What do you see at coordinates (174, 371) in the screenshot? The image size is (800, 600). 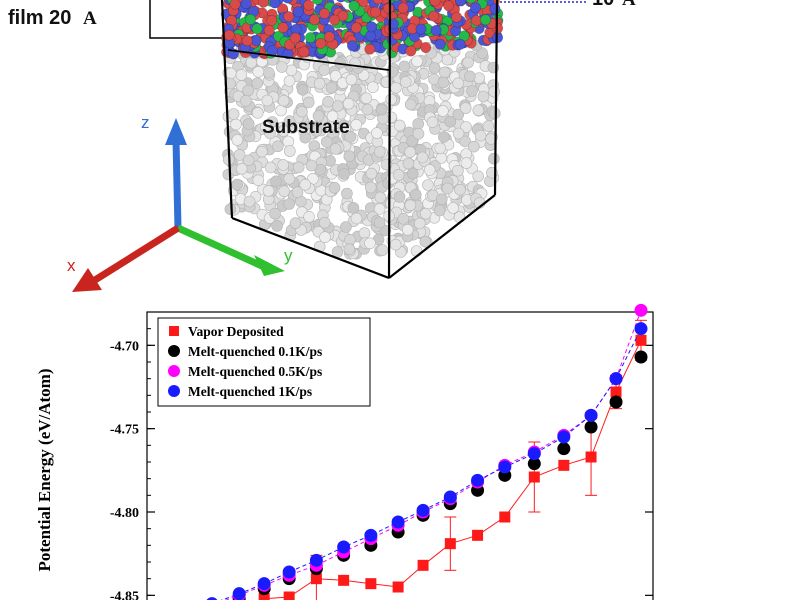 I see `legend-marker` at bounding box center [174, 371].